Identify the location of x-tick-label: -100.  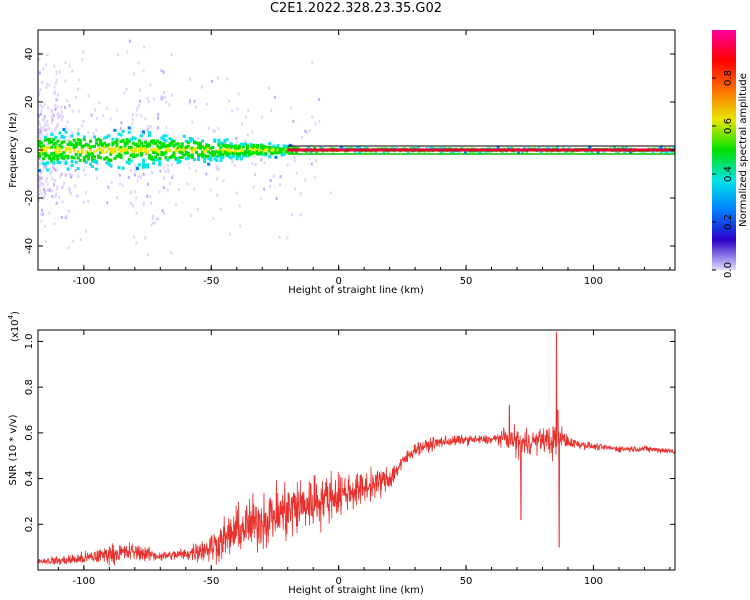
(84, 581).